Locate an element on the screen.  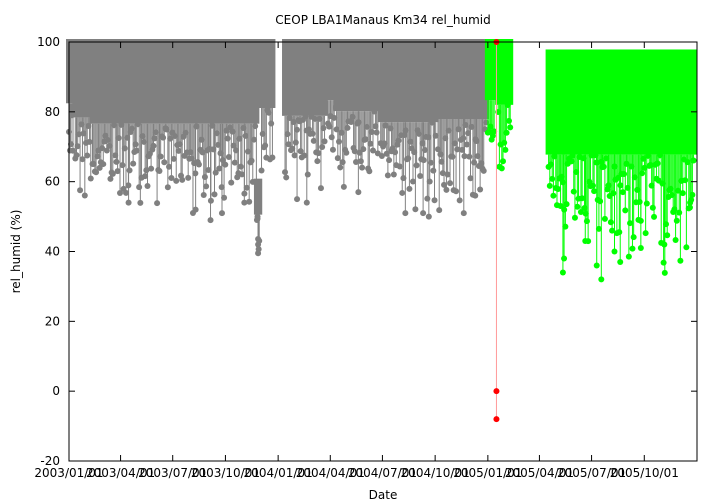
x-tick-label: 2004/01/01 is located at coordinates (278, 473).